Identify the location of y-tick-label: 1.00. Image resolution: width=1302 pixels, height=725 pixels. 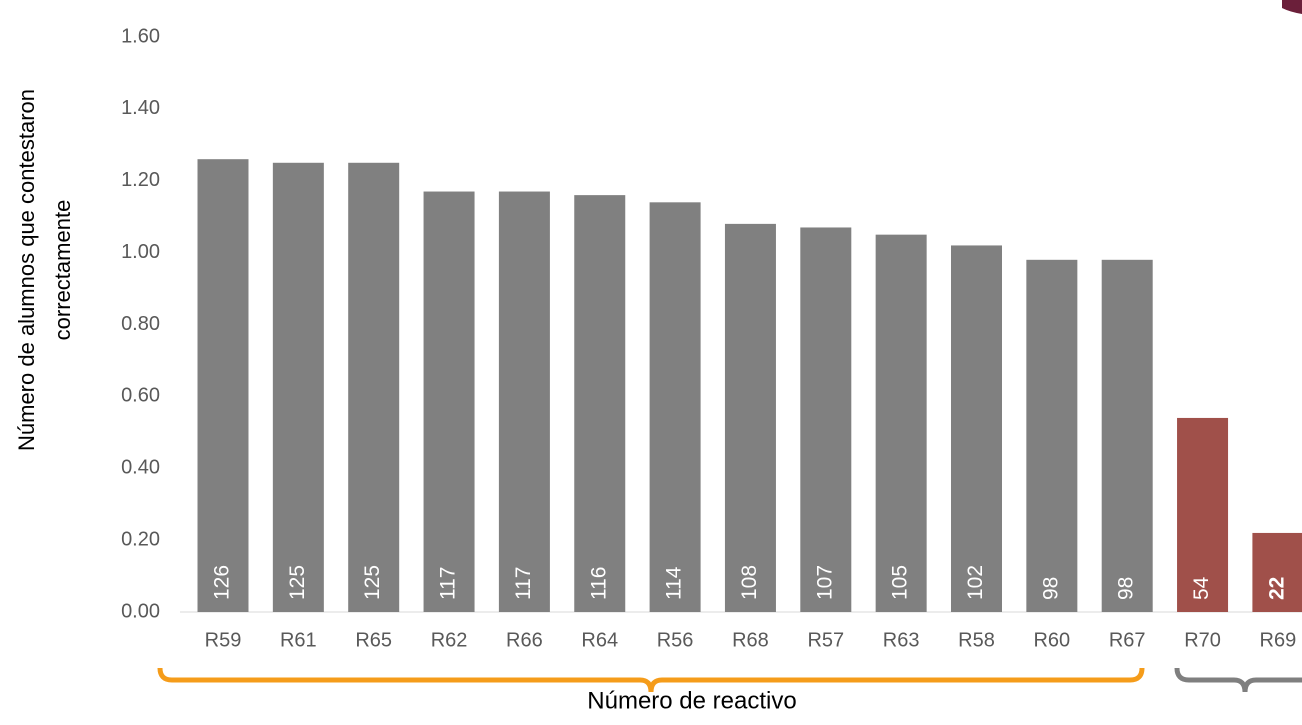
(140, 252).